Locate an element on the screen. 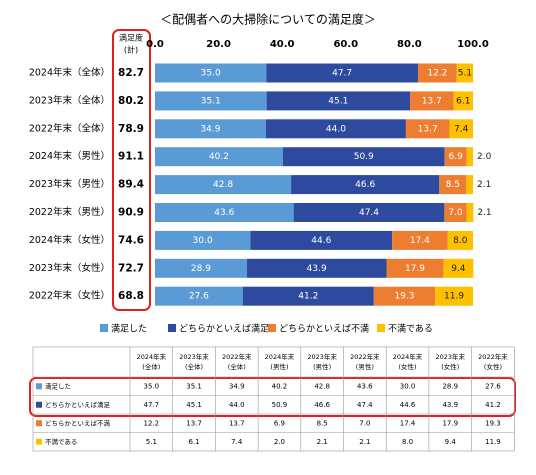  data-label: 8.0 is located at coordinates (460, 241).